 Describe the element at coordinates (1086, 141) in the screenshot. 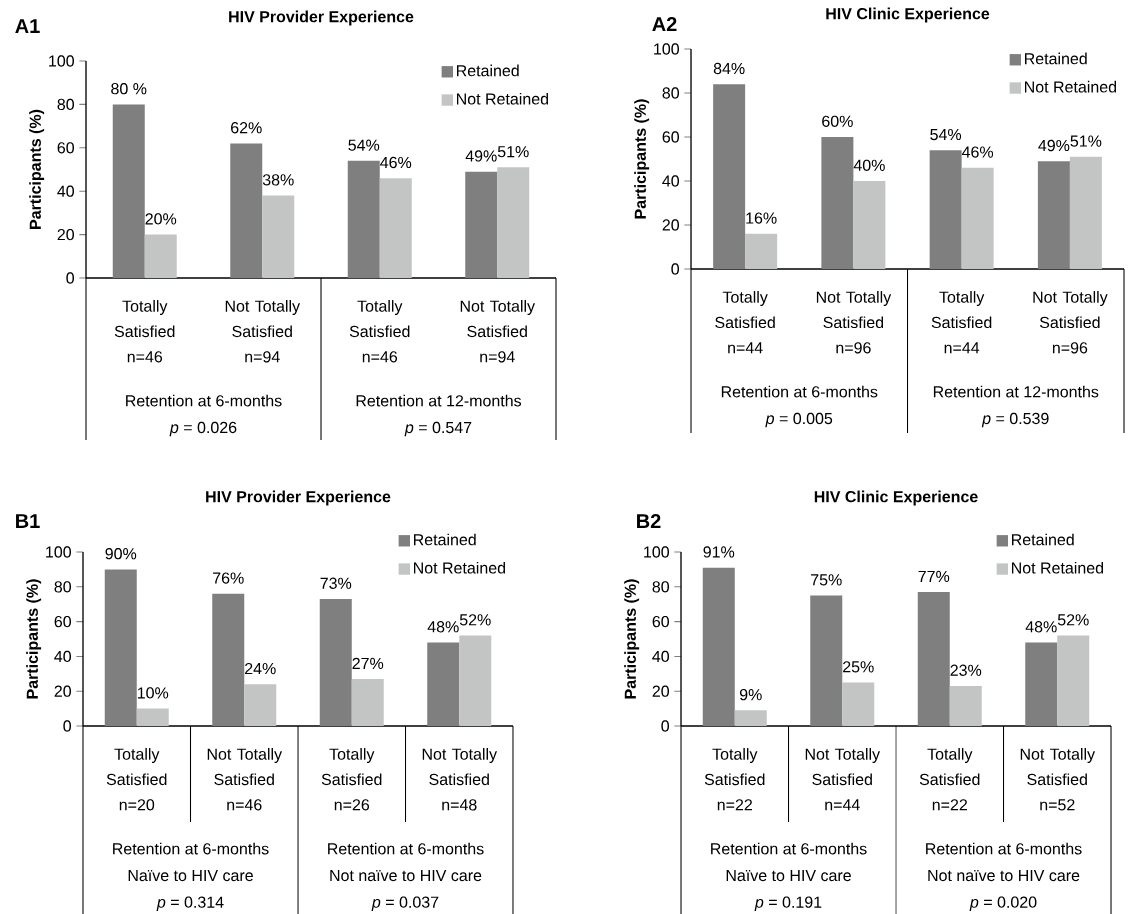

I see `data-label: 51%` at that location.